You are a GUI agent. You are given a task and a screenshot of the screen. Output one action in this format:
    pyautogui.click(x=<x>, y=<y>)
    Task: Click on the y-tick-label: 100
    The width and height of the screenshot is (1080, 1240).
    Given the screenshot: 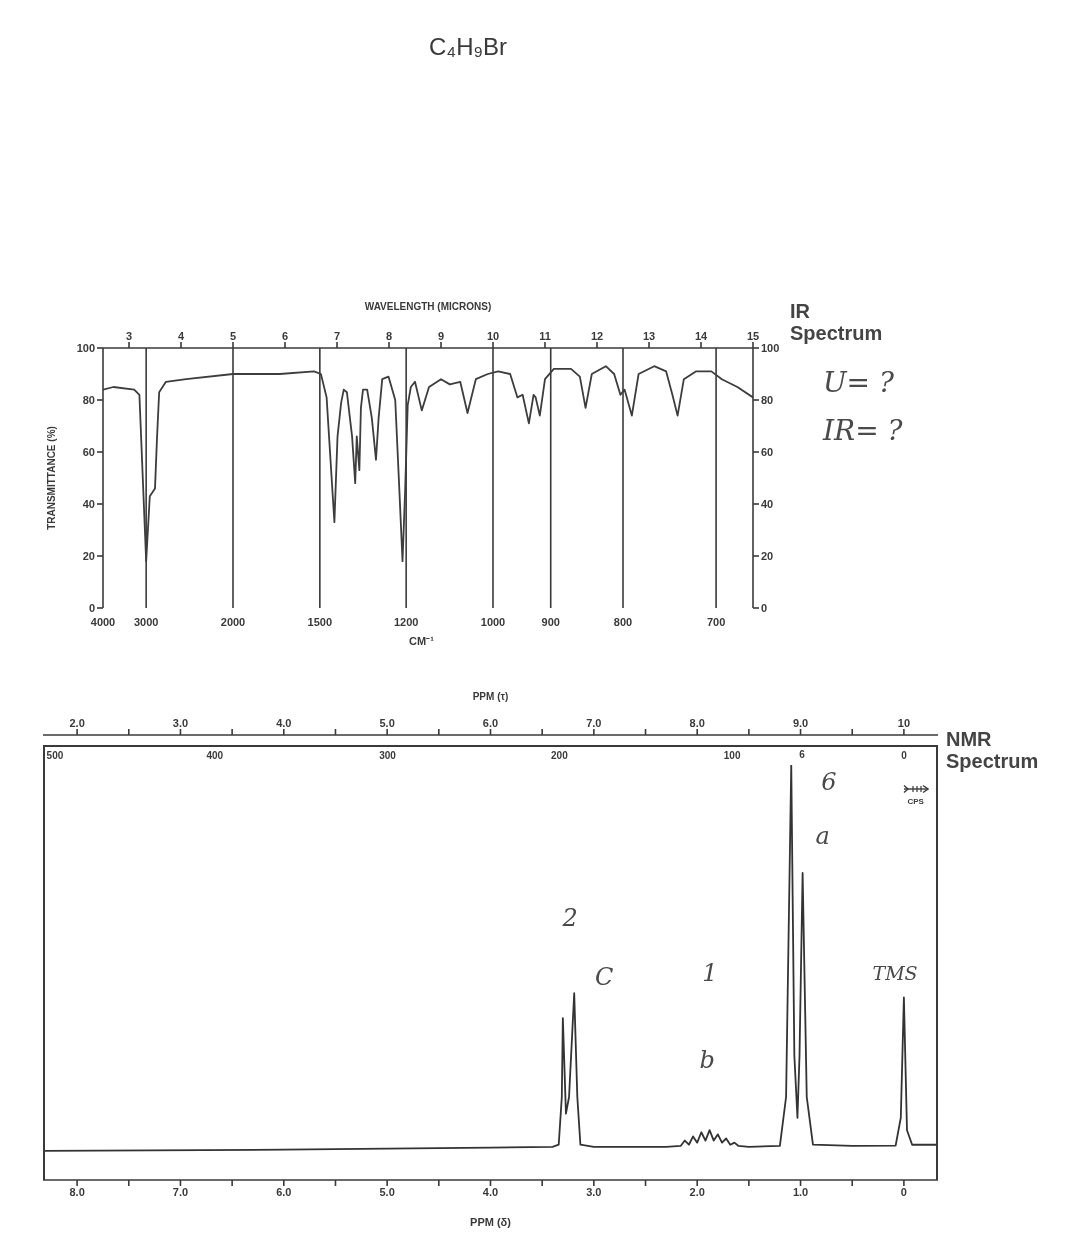 What is the action you would take?
    pyautogui.click(x=85, y=347)
    